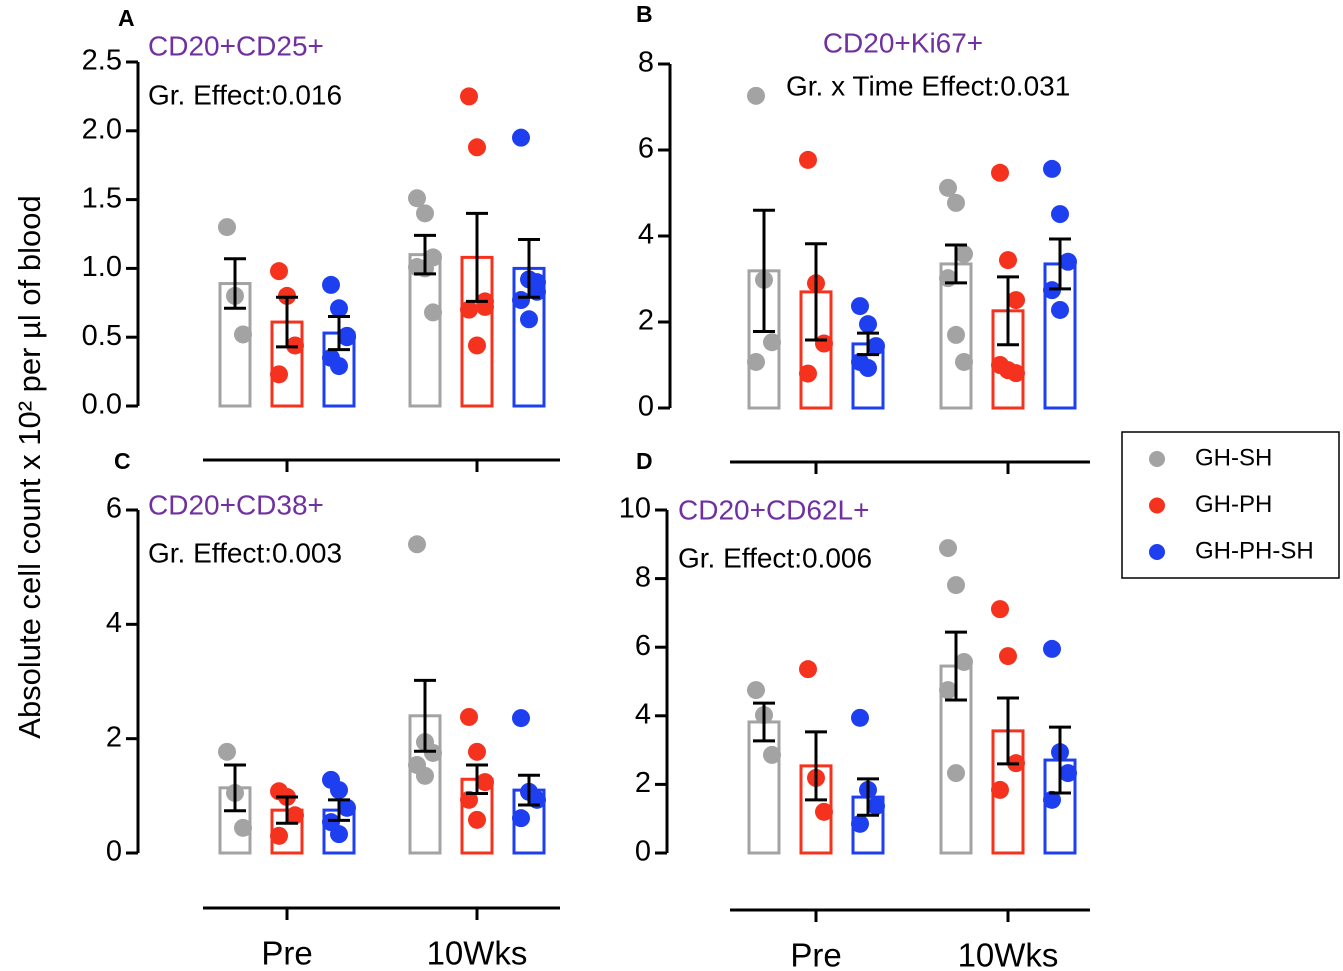 This screenshot has height=971, width=1343. Describe the element at coordinates (1233, 457) in the screenshot. I see `legend-label: GH-SH` at that location.